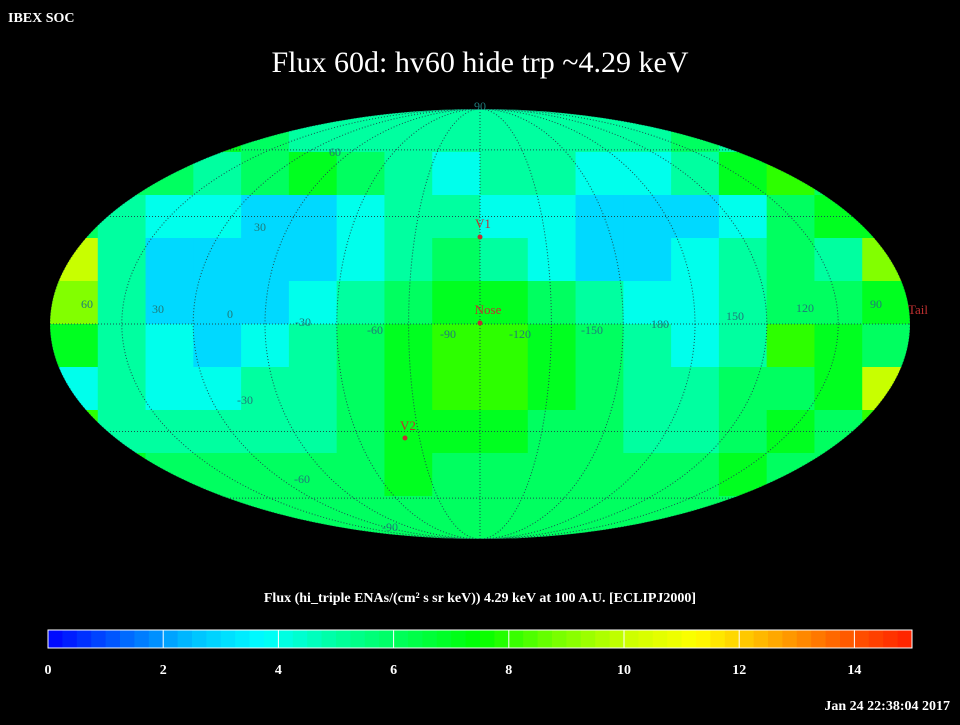 The height and width of the screenshot is (725, 960). I want to click on lon-label: 120, so click(805, 308).